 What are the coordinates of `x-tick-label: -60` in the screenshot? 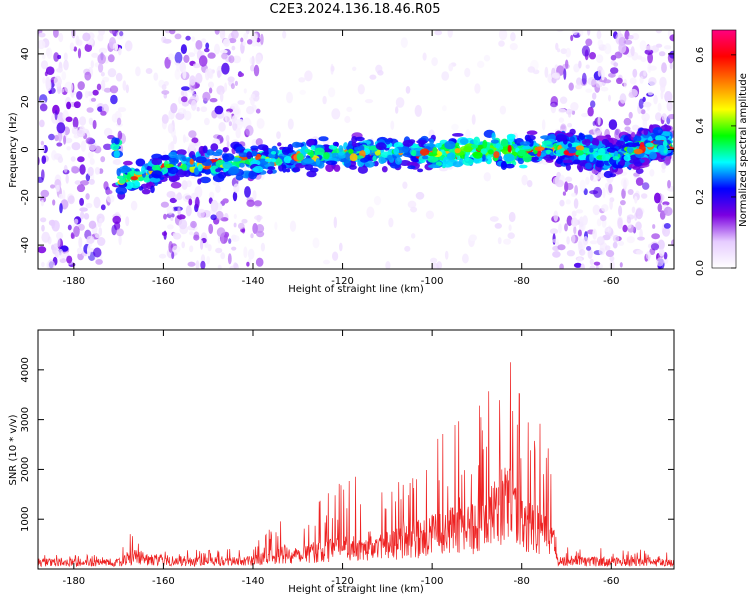 It's located at (611, 581).